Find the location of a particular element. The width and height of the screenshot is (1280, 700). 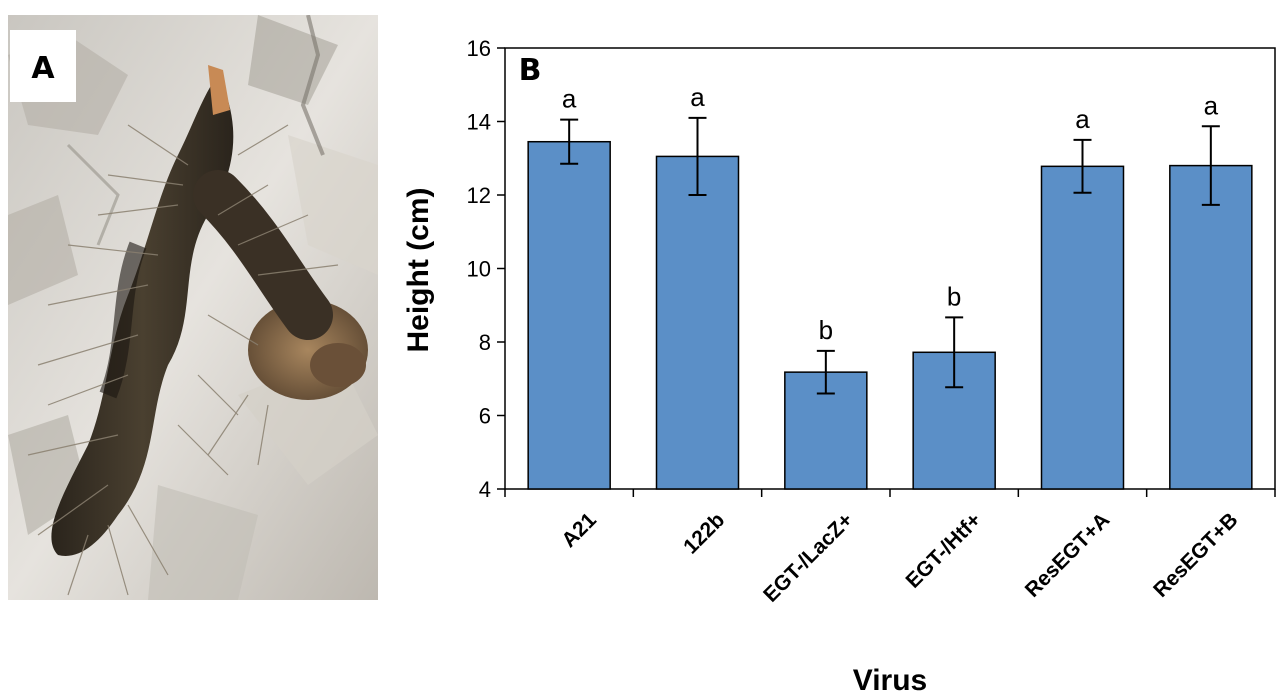

panel-b-letter: B is located at coordinates (530, 70).